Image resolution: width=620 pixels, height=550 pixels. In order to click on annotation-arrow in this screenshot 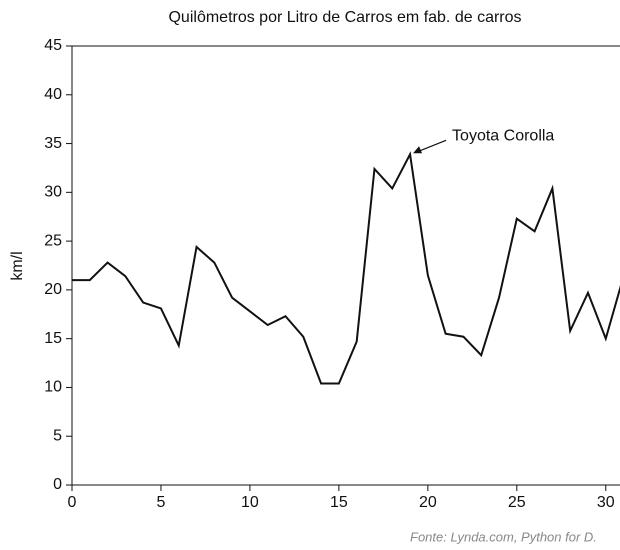, I will do `click(431, 146)`.